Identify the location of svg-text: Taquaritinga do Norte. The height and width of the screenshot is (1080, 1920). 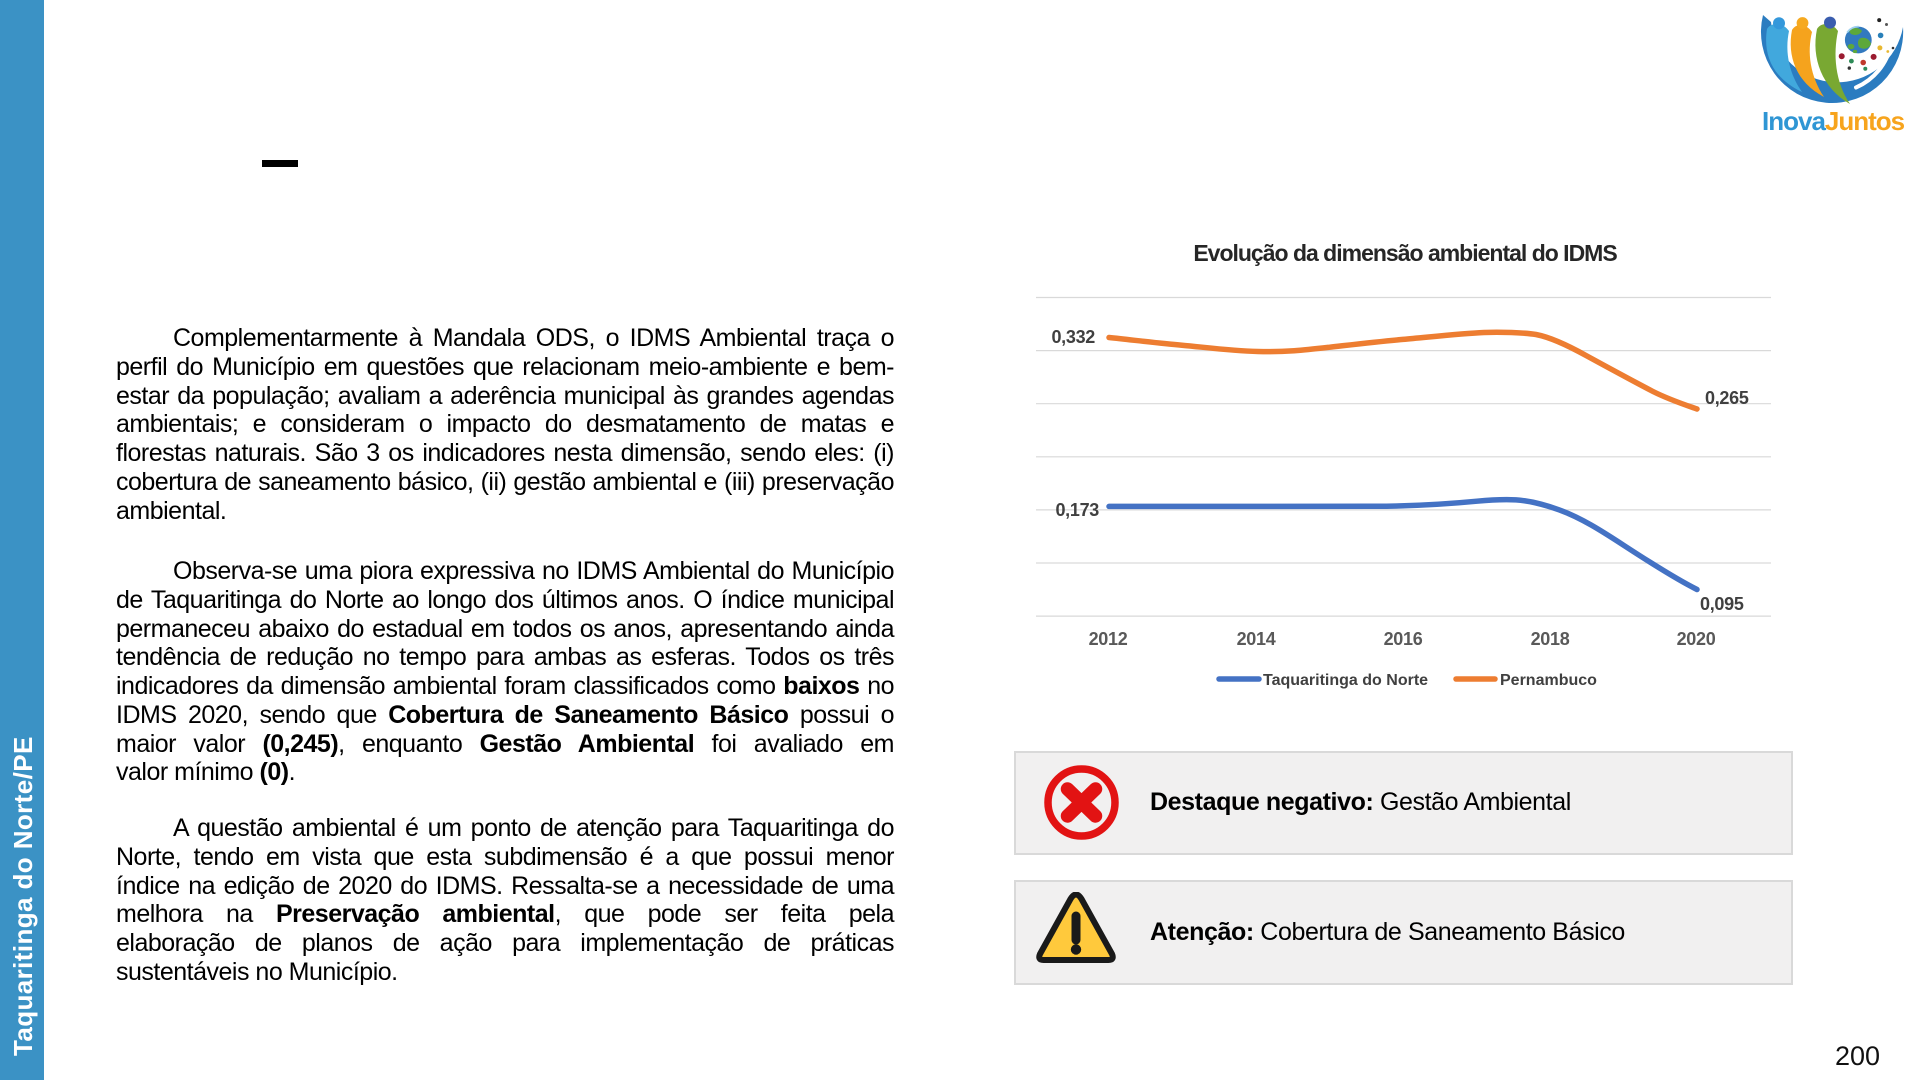
(1345, 680).